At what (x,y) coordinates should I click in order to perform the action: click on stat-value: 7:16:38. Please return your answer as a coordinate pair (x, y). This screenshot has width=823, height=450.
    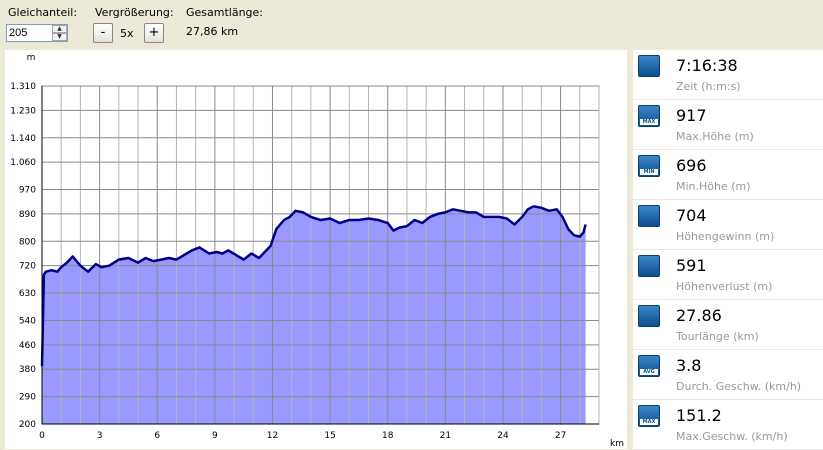
    Looking at the image, I should click on (707, 65).